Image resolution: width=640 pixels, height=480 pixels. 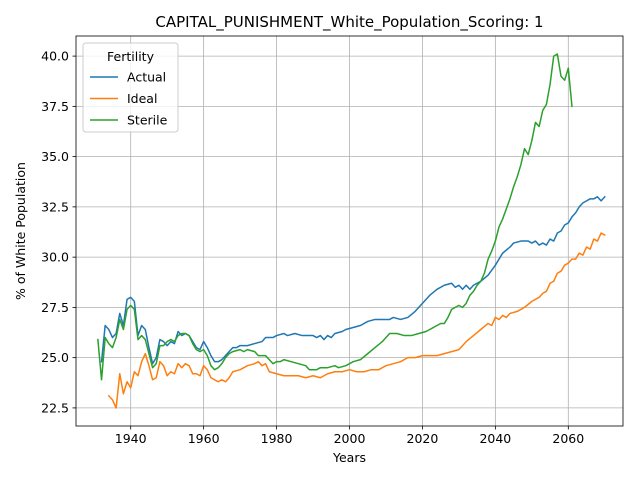 I want to click on x-tick-label: 1940, so click(x=131, y=438).